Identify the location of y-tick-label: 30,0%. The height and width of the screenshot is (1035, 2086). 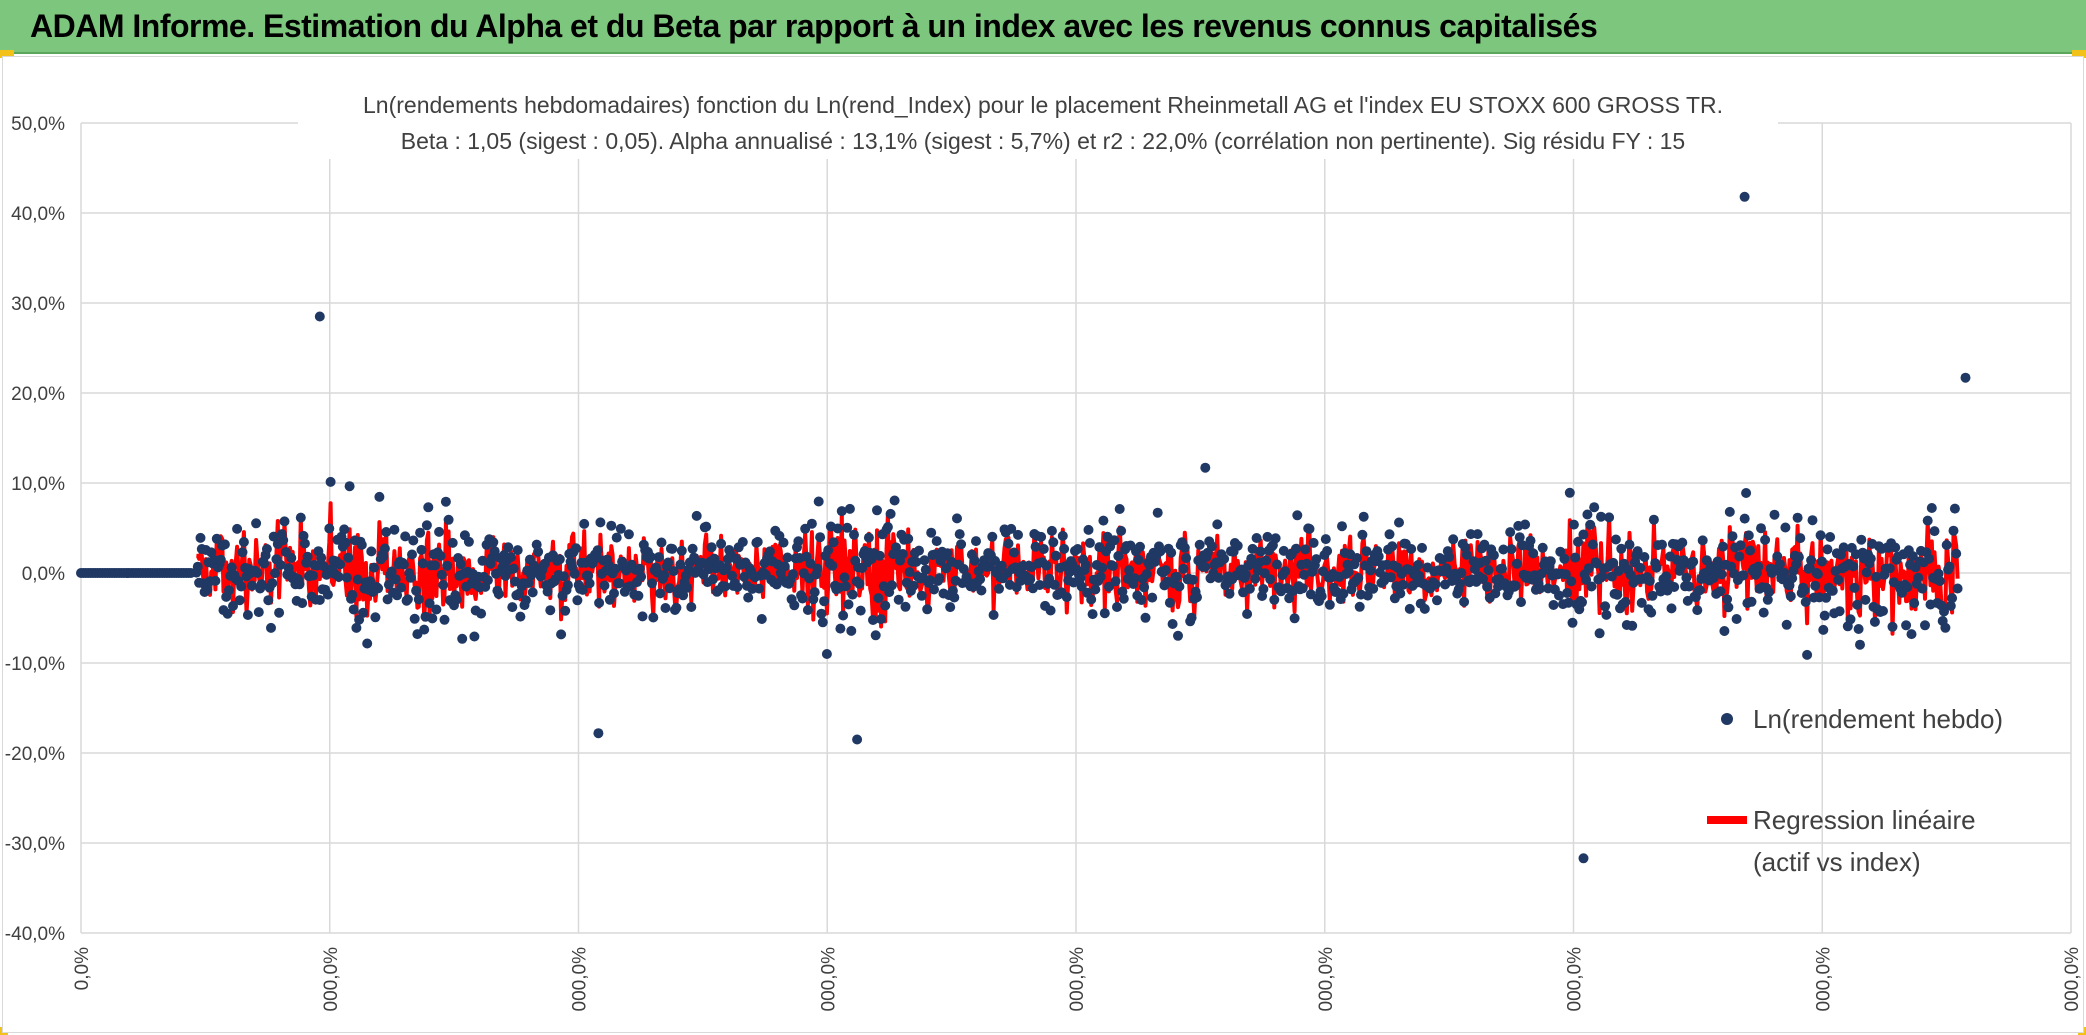
(38, 304).